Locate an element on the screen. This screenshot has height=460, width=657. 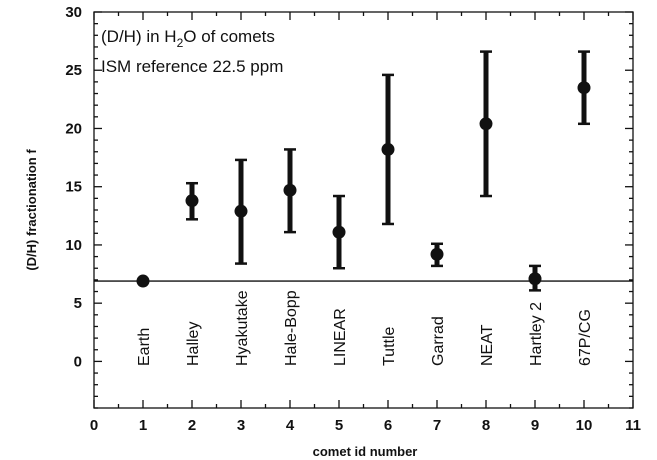
comet-label: Garrad is located at coordinates (438, 341).